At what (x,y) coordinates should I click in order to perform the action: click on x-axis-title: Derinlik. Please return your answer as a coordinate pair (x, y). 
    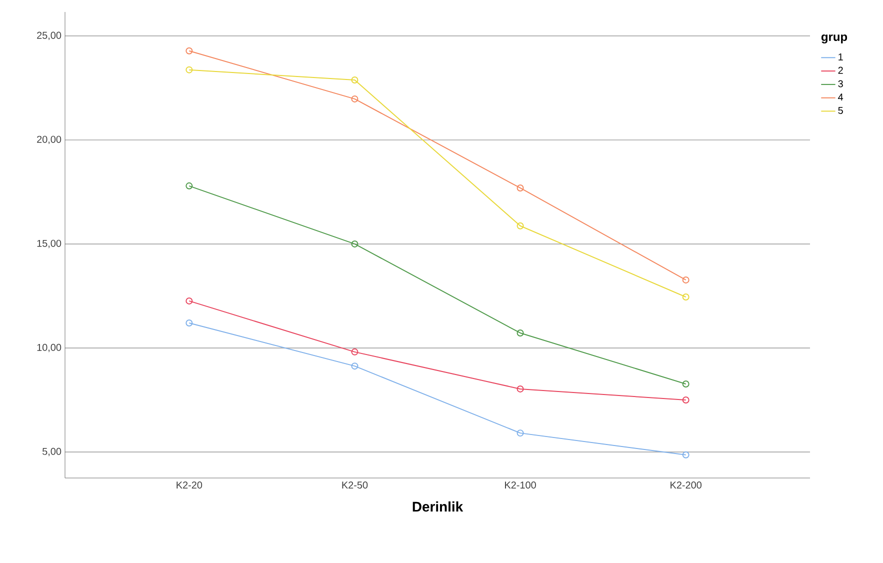
    Looking at the image, I should click on (438, 506).